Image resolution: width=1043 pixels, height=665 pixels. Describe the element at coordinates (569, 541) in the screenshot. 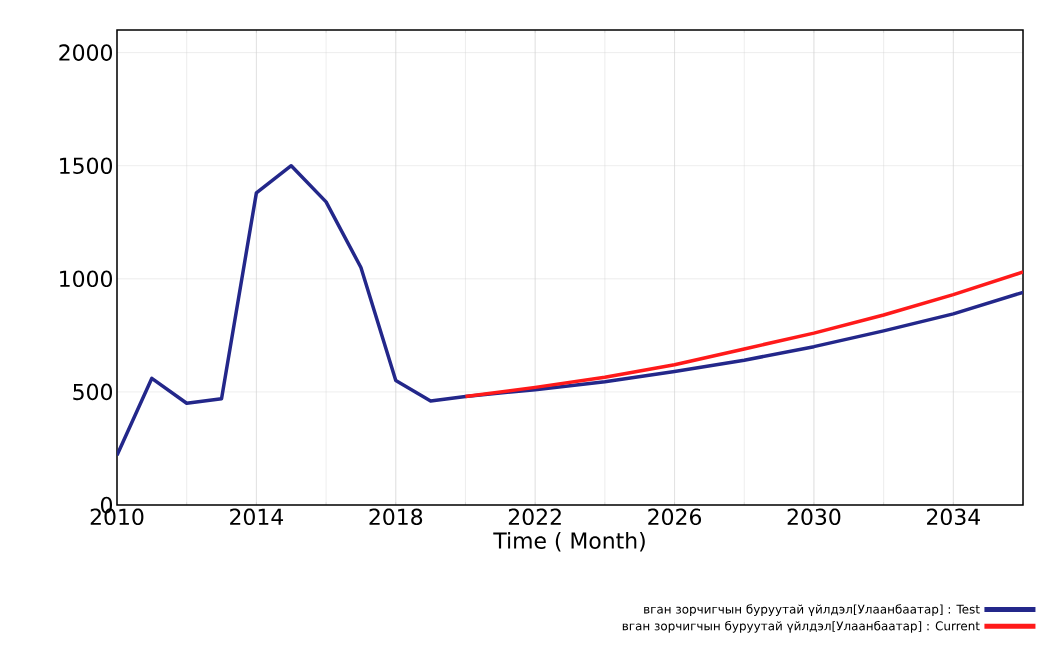

I see `x-axis-title: Time ( Month)` at that location.